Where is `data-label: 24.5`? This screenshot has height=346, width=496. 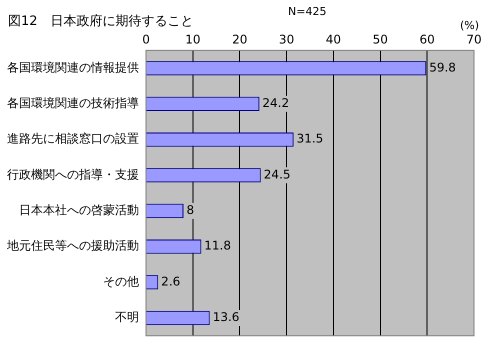 data-label: 24.5 is located at coordinates (277, 174).